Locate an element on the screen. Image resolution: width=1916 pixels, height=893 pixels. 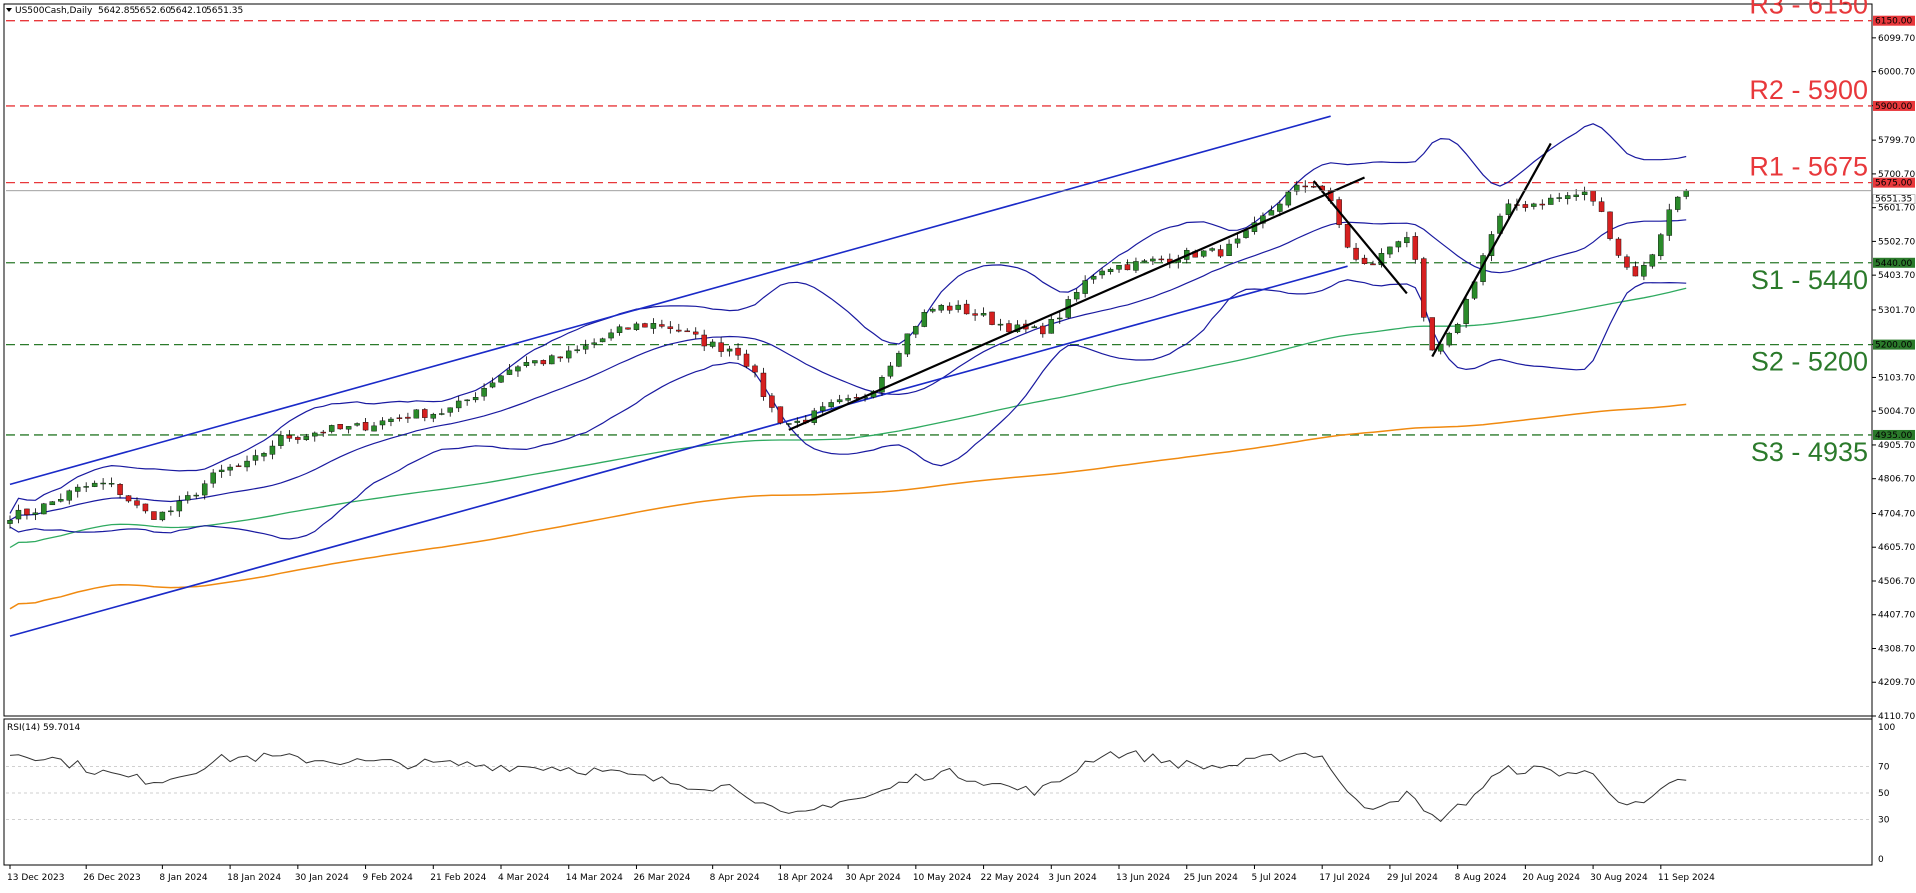
level-price-tag is located at coordinates (1894, 262).